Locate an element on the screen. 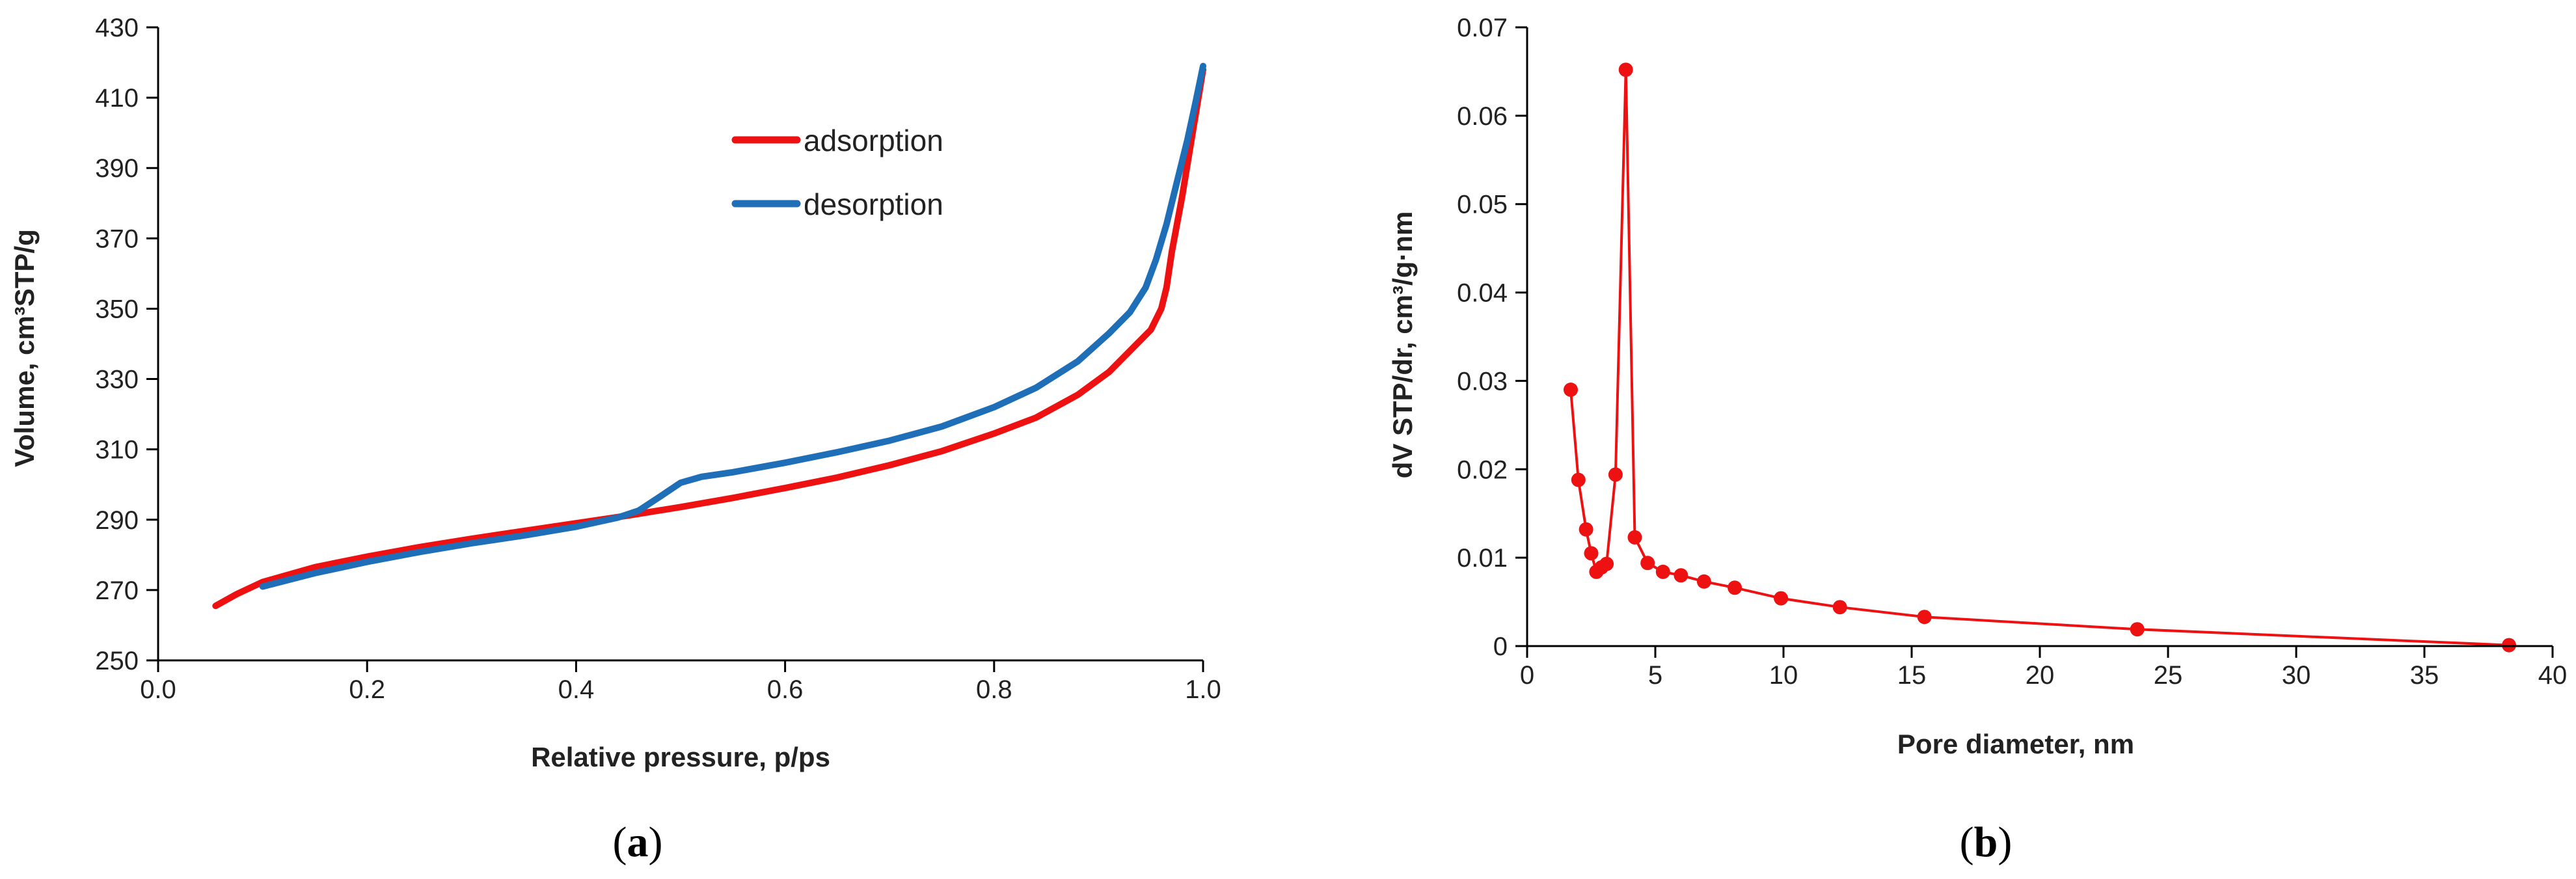 Image resolution: width=2576 pixels, height=879 pixels. chart-a-y-tick-label: 250 is located at coordinates (117, 661).